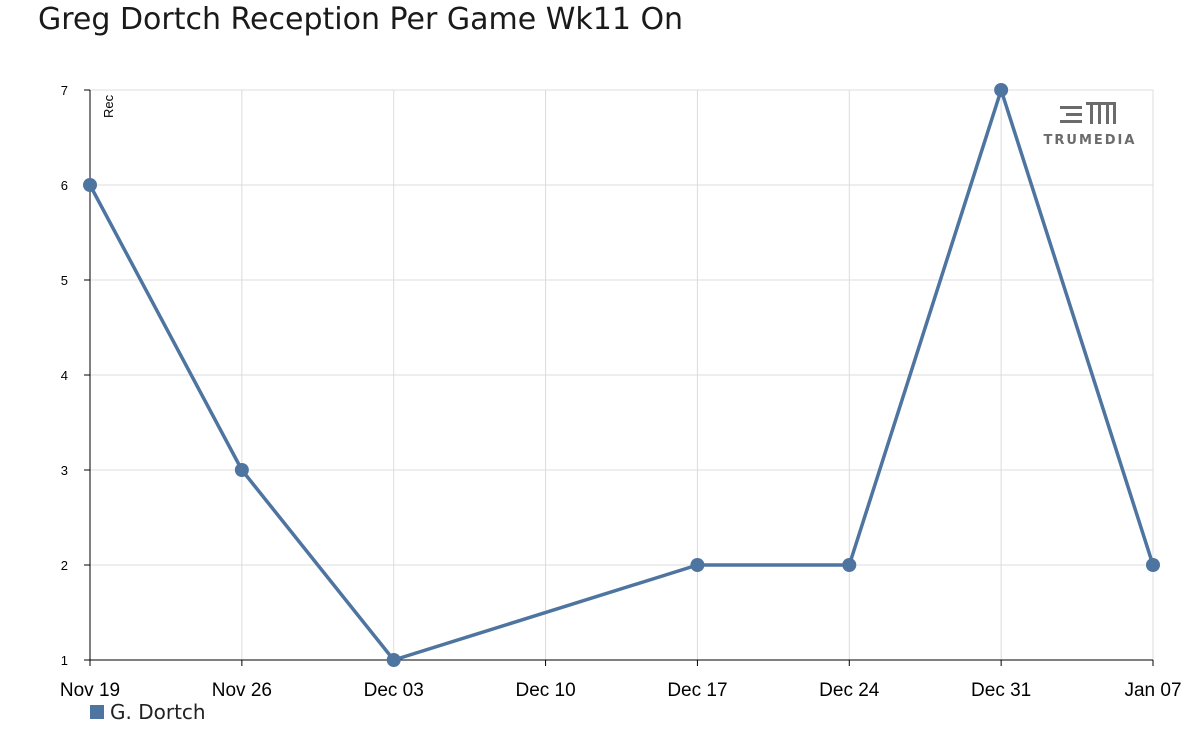 This screenshot has height=750, width=1198. What do you see at coordinates (75, 375) in the screenshot?
I see `y-axis-ticks: 1 2 3 4 5 6 7` at bounding box center [75, 375].